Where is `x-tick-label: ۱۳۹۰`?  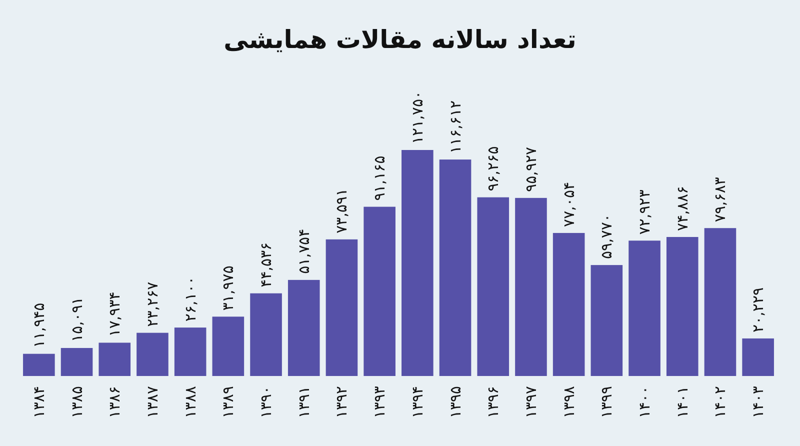
x-tick-label: ۱۳۹۰ is located at coordinates (266, 402).